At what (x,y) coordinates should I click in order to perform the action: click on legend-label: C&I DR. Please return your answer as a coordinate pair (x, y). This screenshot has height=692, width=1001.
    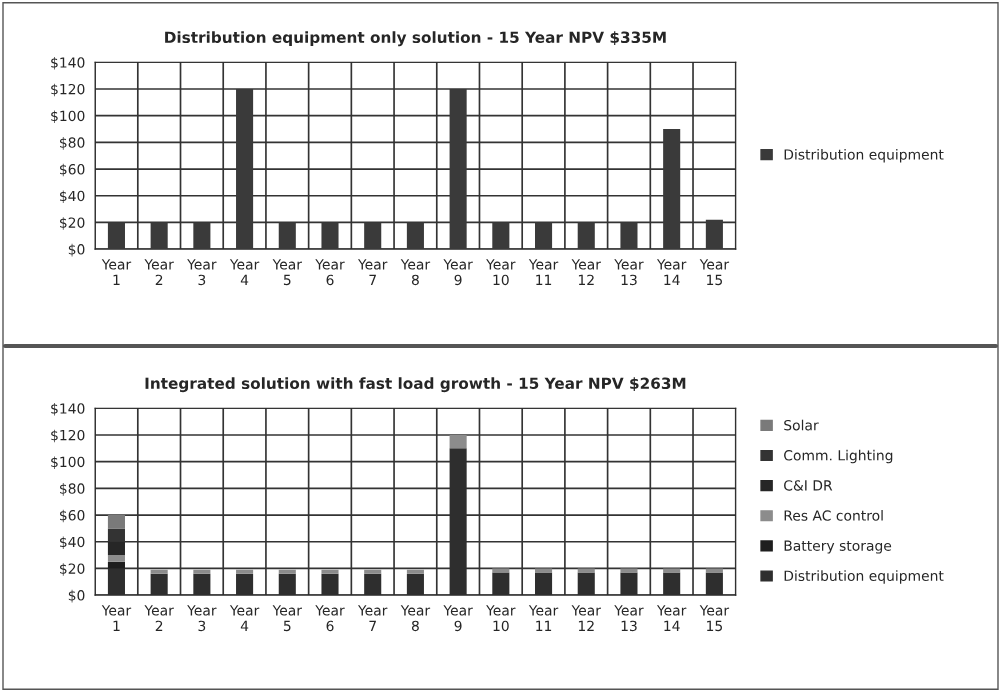
    Looking at the image, I should click on (808, 485).